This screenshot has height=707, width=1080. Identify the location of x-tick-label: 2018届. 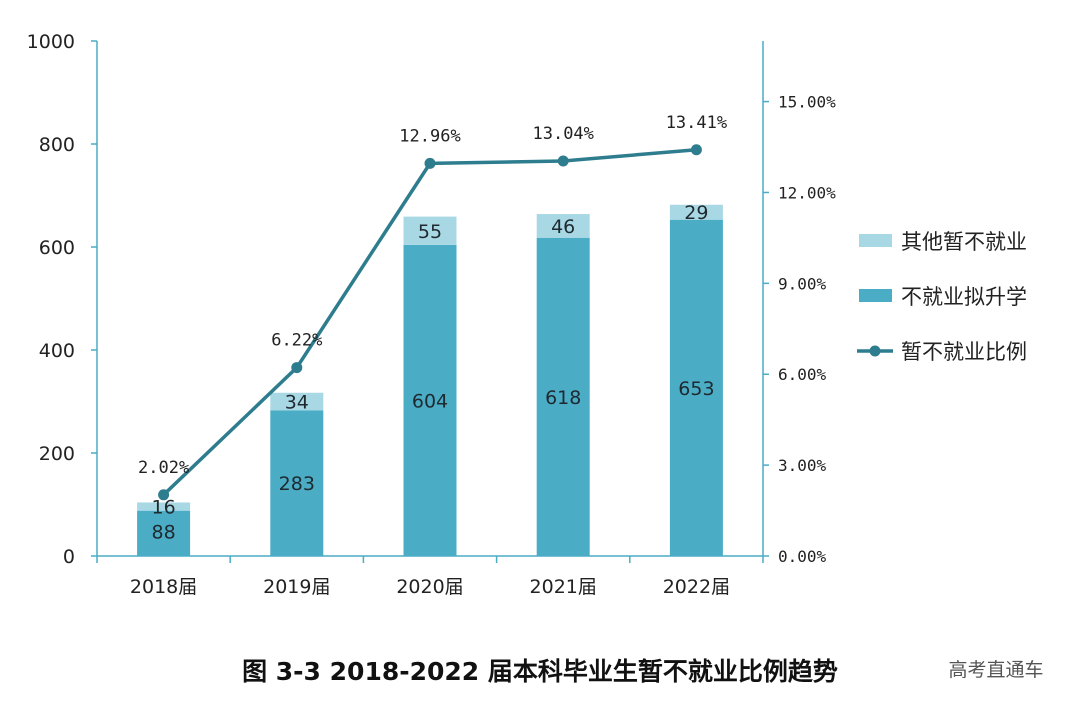
(163, 587).